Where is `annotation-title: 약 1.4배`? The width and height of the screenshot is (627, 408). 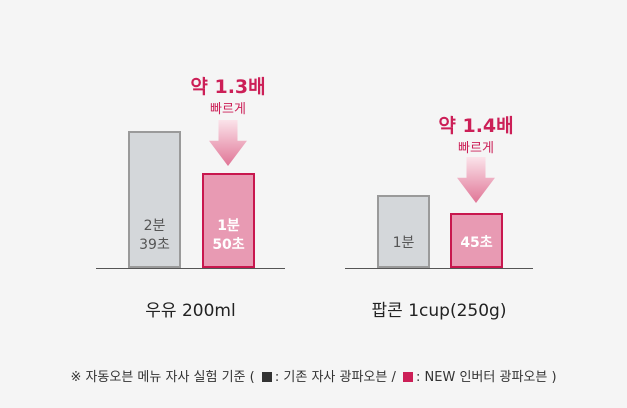
annotation-title: 약 1.4배 is located at coordinates (476, 126).